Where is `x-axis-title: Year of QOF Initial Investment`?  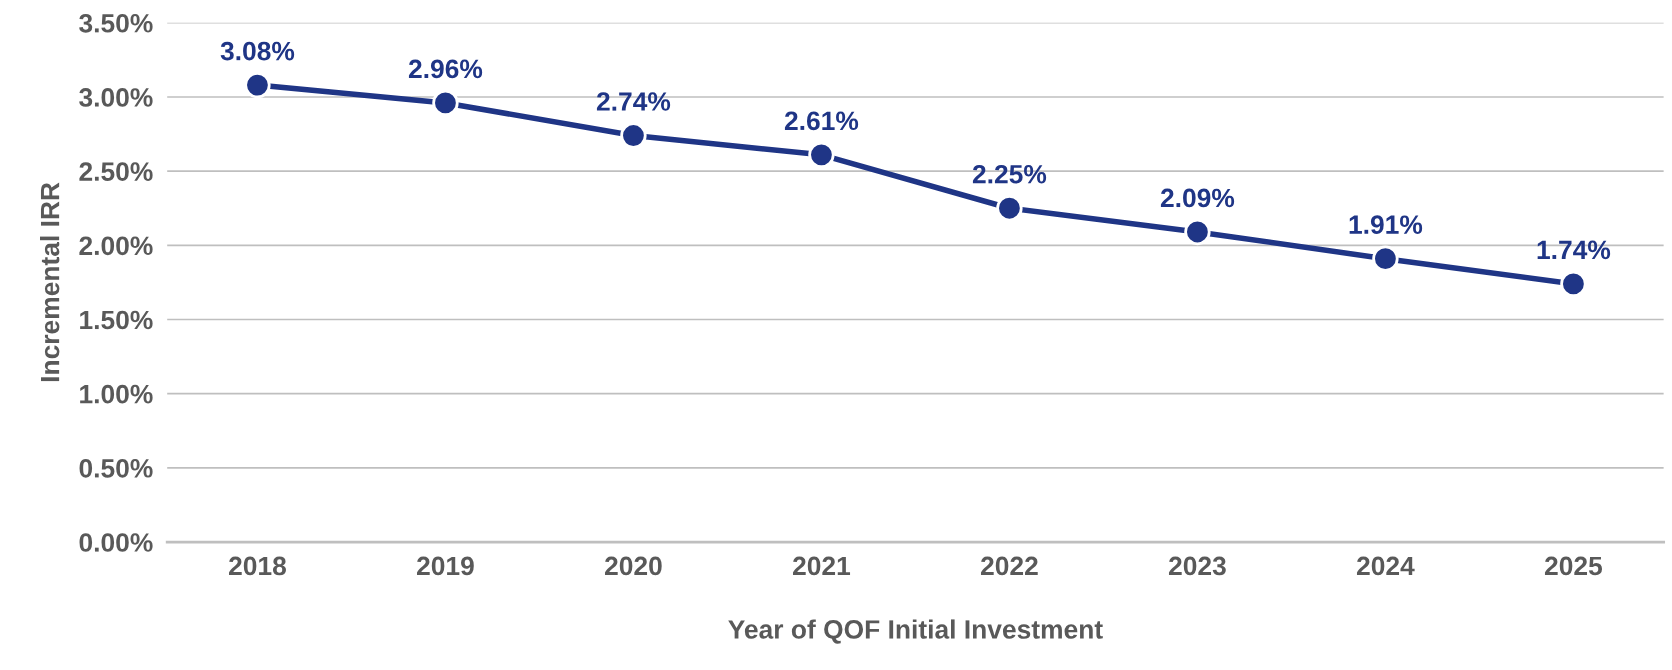
x-axis-title: Year of QOF Initial Investment is located at coordinates (915, 631).